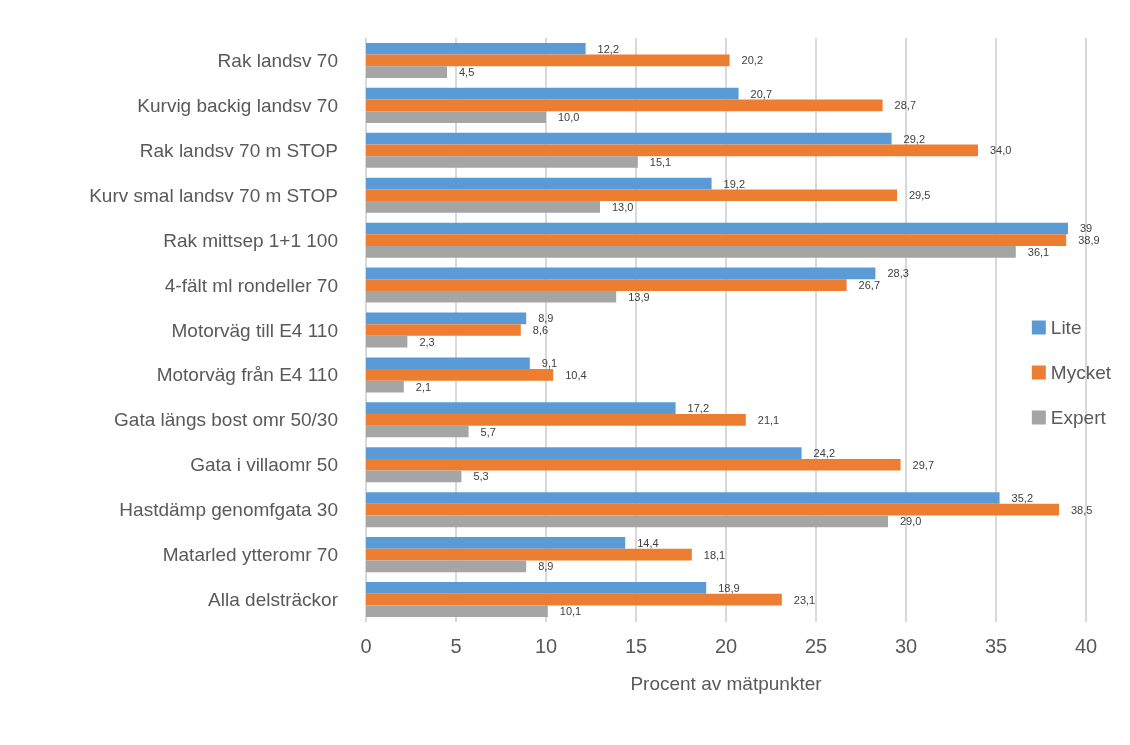 The image size is (1130, 745). What do you see at coordinates (576, 374) in the screenshot?
I see `data-label: 10,4` at bounding box center [576, 374].